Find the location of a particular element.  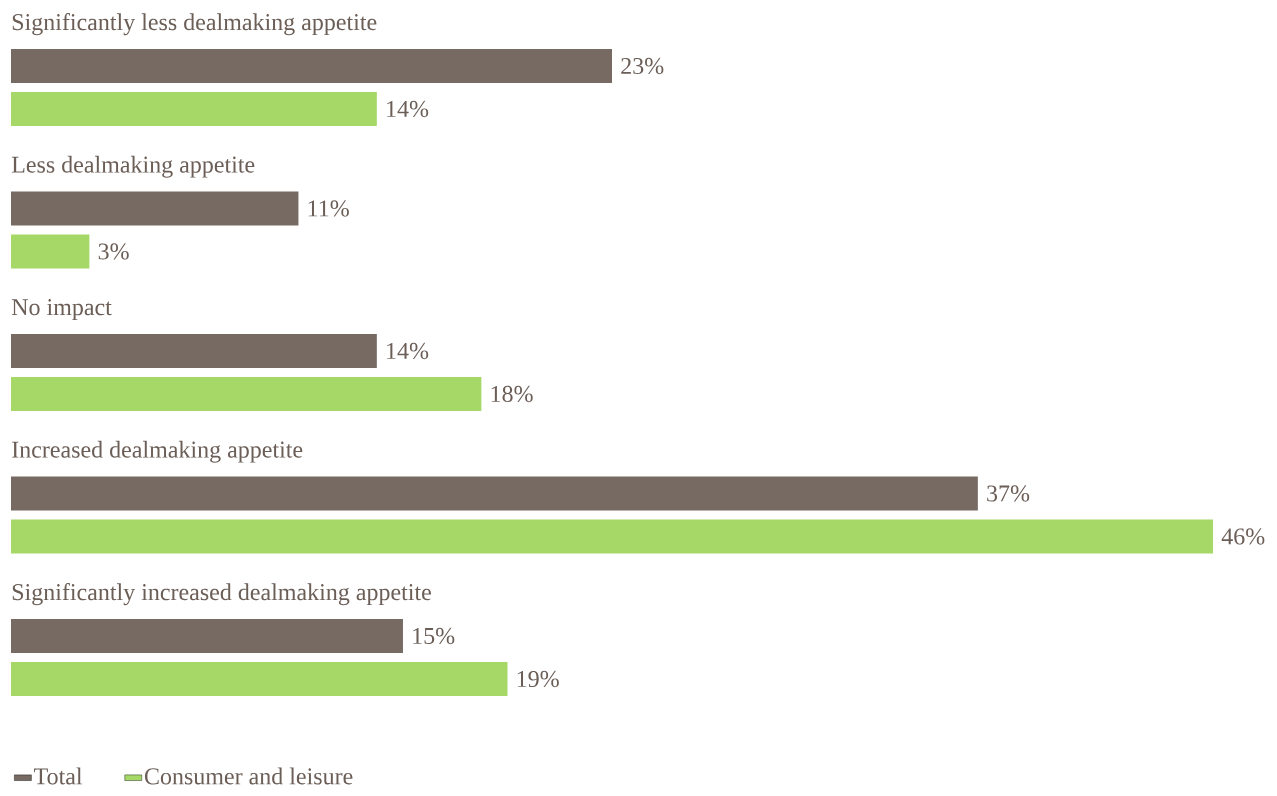

data-label: 37% is located at coordinates (1008, 493).